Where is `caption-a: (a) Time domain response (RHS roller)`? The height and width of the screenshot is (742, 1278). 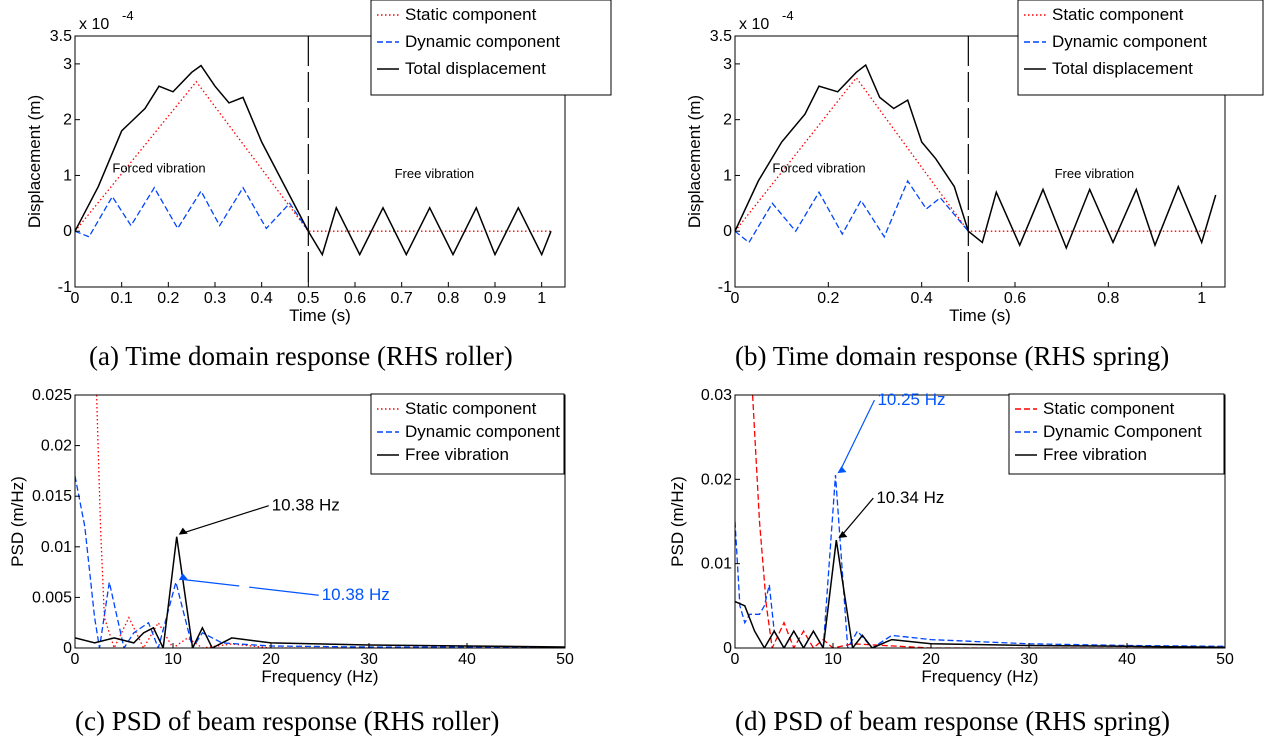 caption-a: (a) Time domain response (RHS roller) is located at coordinates (301, 356).